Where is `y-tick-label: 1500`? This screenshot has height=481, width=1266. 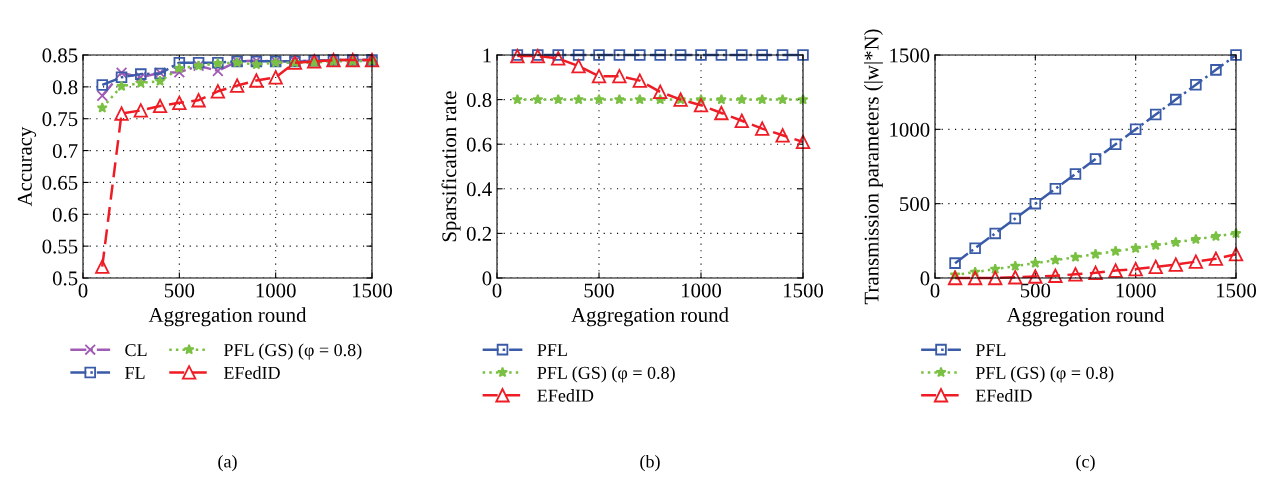 y-tick-label: 1500 is located at coordinates (910, 55).